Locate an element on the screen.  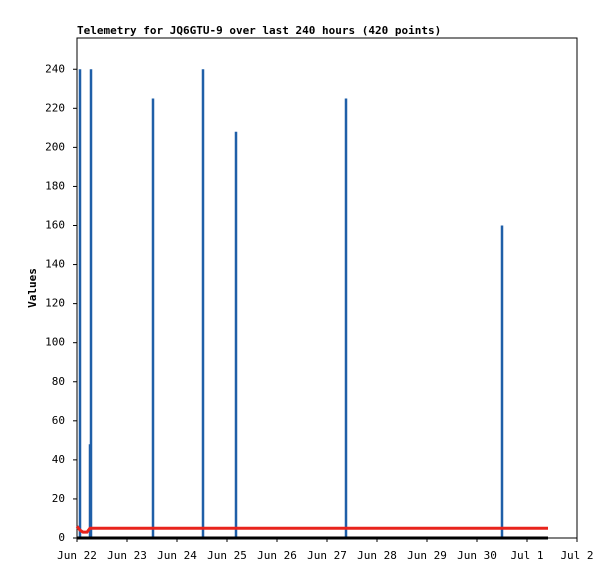
y-tick-label: 160 is located at coordinates (55, 225).